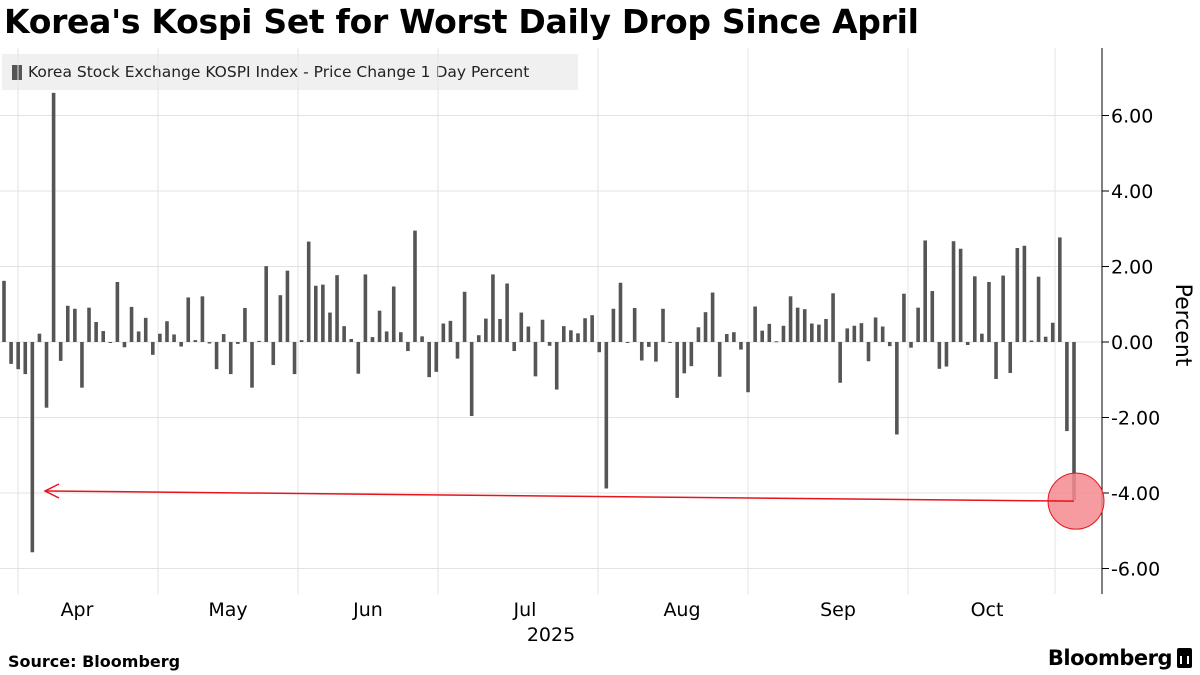  What do you see at coordinates (574, 501) in the screenshot?
I see `annotation` at bounding box center [574, 501].